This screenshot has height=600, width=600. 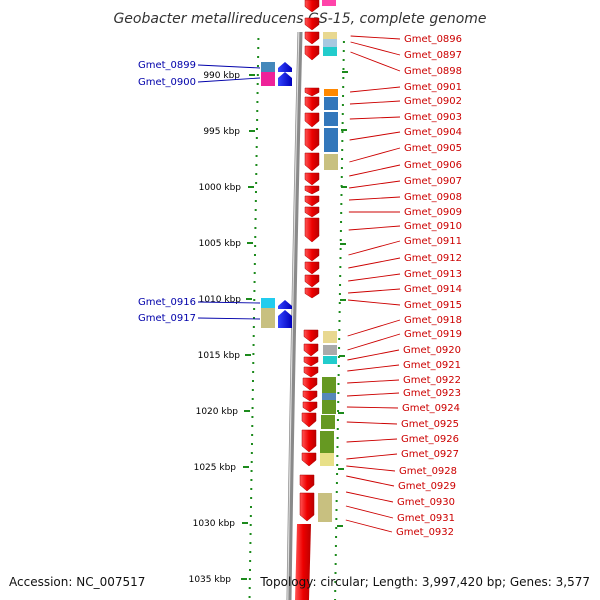 What do you see at coordinates (433, 258) in the screenshot?
I see `gene-label: Gmet_0912` at bounding box center [433, 258].